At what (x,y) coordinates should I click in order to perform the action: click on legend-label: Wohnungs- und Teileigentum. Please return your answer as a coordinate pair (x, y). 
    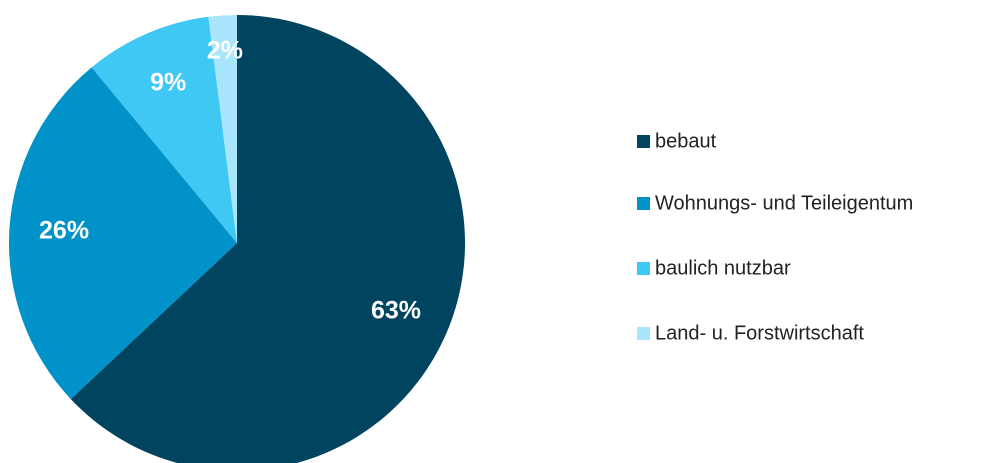
    Looking at the image, I should click on (784, 203).